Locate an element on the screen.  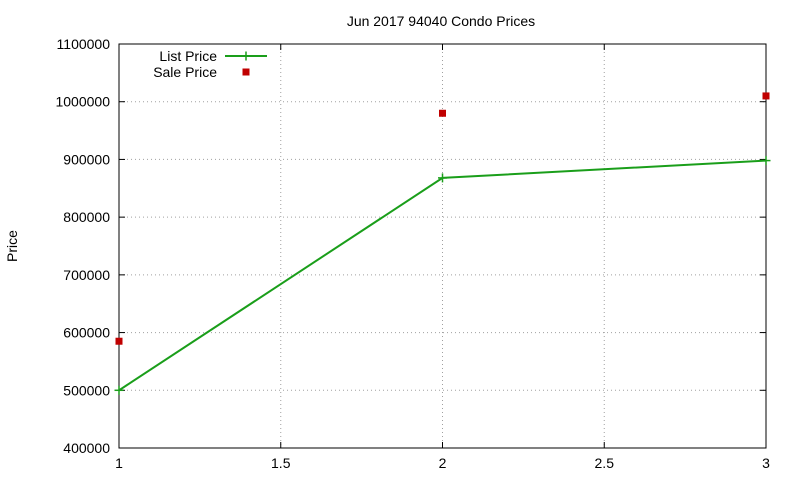
x-tick-label: 1.5 is located at coordinates (281, 463).